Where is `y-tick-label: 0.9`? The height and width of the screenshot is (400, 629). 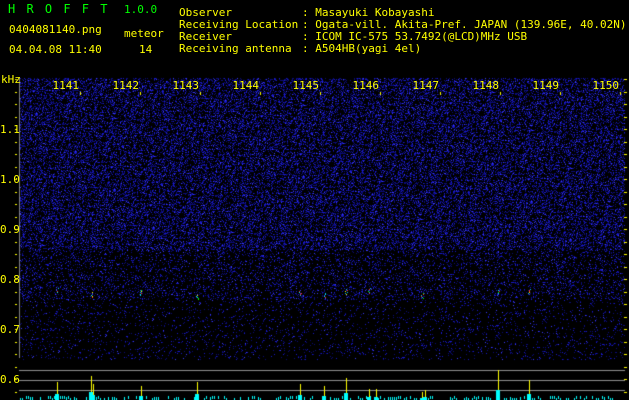 y-tick-label: 0.9 is located at coordinates (10, 229).